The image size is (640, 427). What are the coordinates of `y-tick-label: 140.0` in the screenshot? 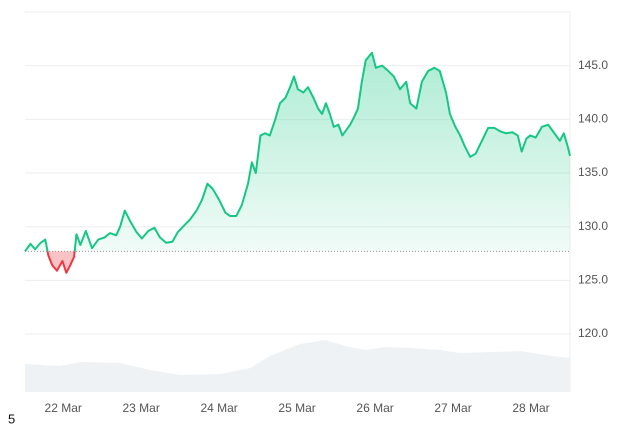 It's located at (593, 119).